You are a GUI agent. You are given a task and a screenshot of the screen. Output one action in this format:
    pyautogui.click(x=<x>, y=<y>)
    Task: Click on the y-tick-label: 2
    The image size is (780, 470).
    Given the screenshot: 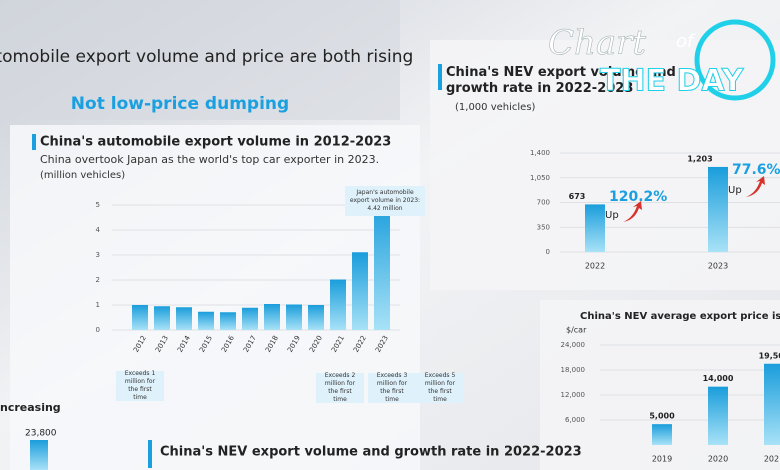 What is the action you would take?
    pyautogui.click(x=98, y=280)
    